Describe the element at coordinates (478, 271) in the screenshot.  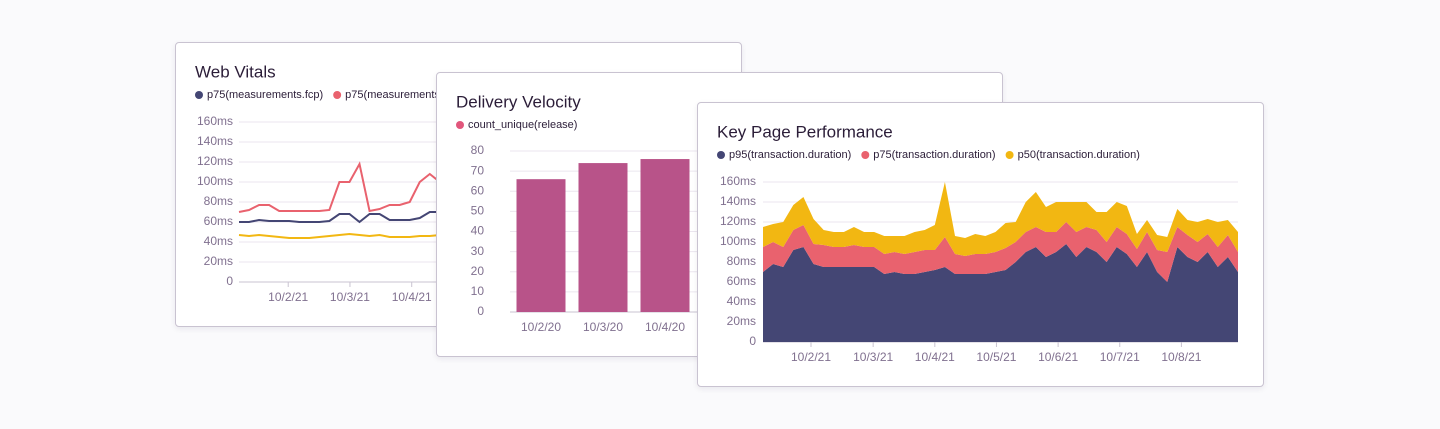
I see `y-tick-label: 20` at that location.